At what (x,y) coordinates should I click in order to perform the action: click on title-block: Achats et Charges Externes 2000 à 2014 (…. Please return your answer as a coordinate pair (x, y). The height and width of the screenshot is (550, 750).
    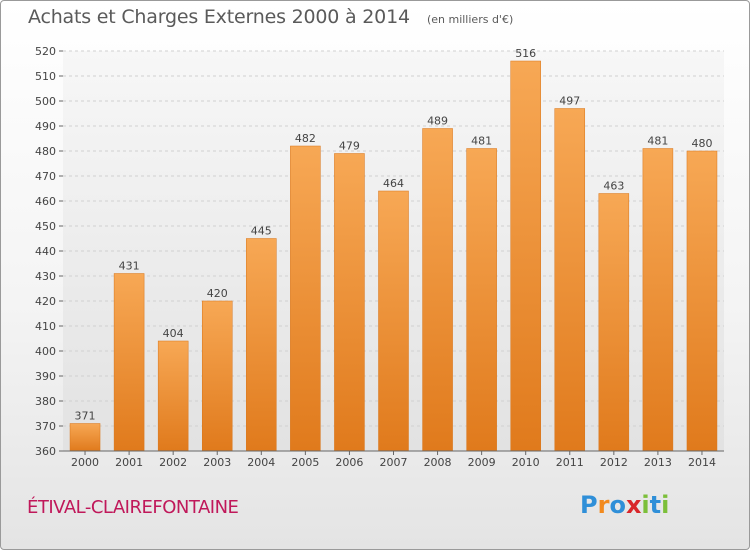
    Looking at the image, I should click on (270, 17).